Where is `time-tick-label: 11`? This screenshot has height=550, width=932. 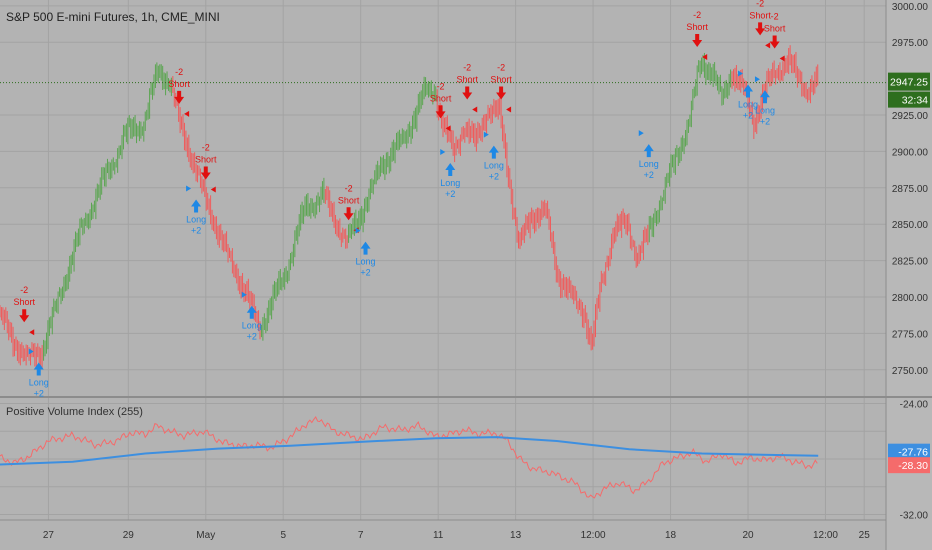
time-tick-label: 11 is located at coordinates (438, 535).